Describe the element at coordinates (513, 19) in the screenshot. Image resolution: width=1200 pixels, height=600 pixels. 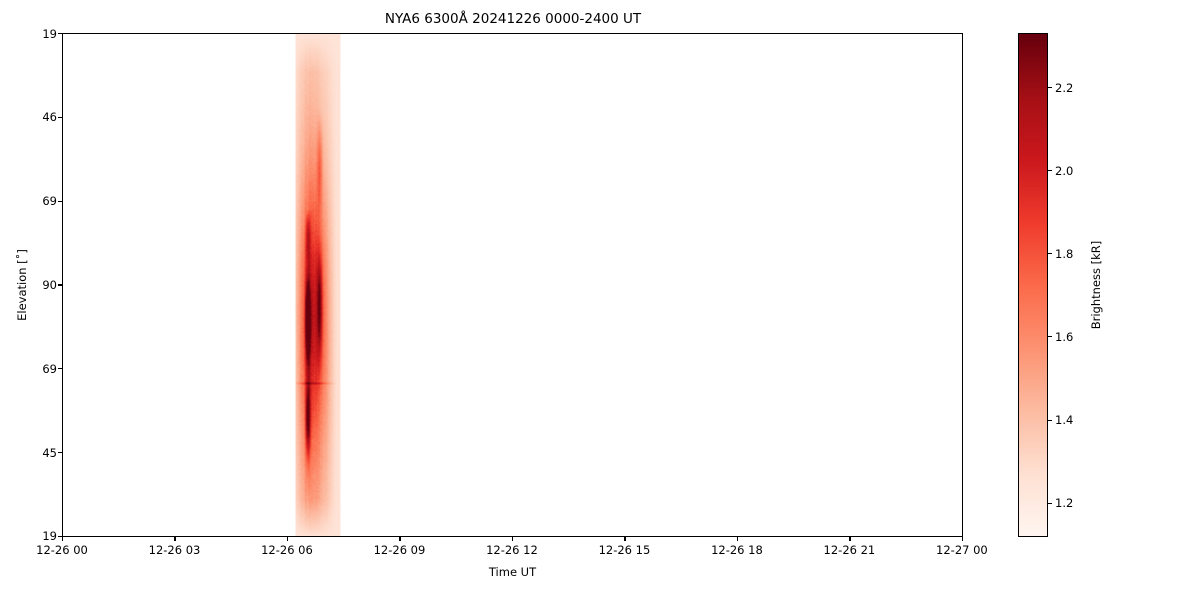
I see `page-title: NYA6 6300Å 20241226 0000-2400 UT` at that location.